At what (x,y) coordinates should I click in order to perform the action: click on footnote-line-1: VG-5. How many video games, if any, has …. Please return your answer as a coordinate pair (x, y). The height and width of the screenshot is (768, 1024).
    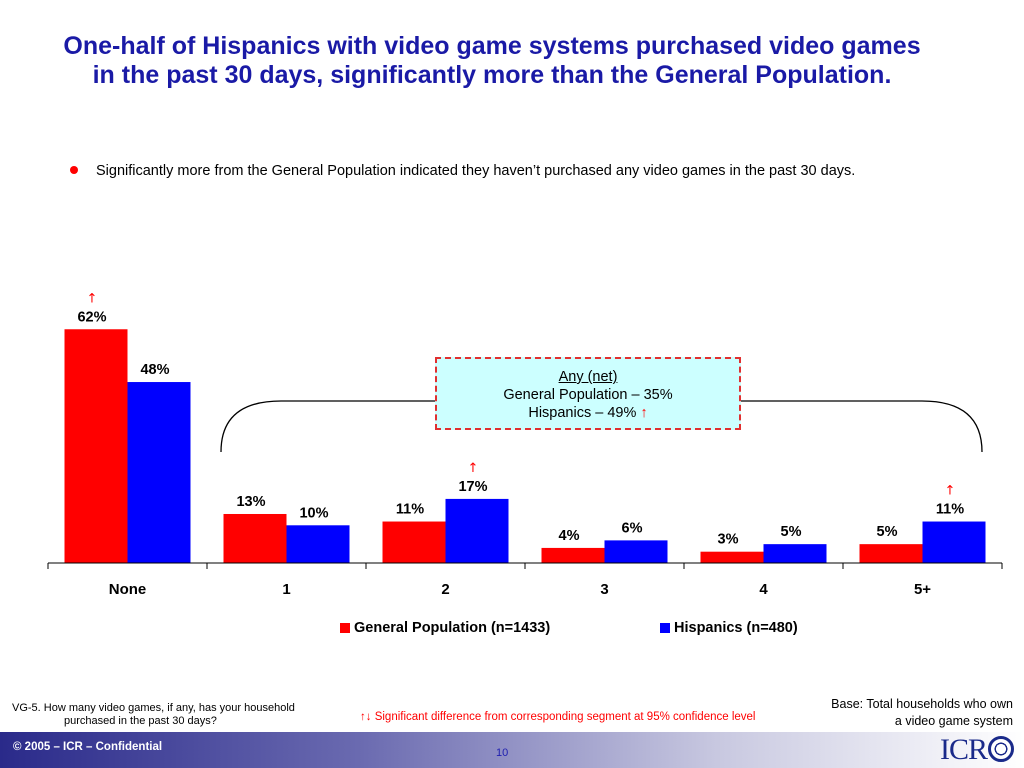
    Looking at the image, I should click on (153, 708).